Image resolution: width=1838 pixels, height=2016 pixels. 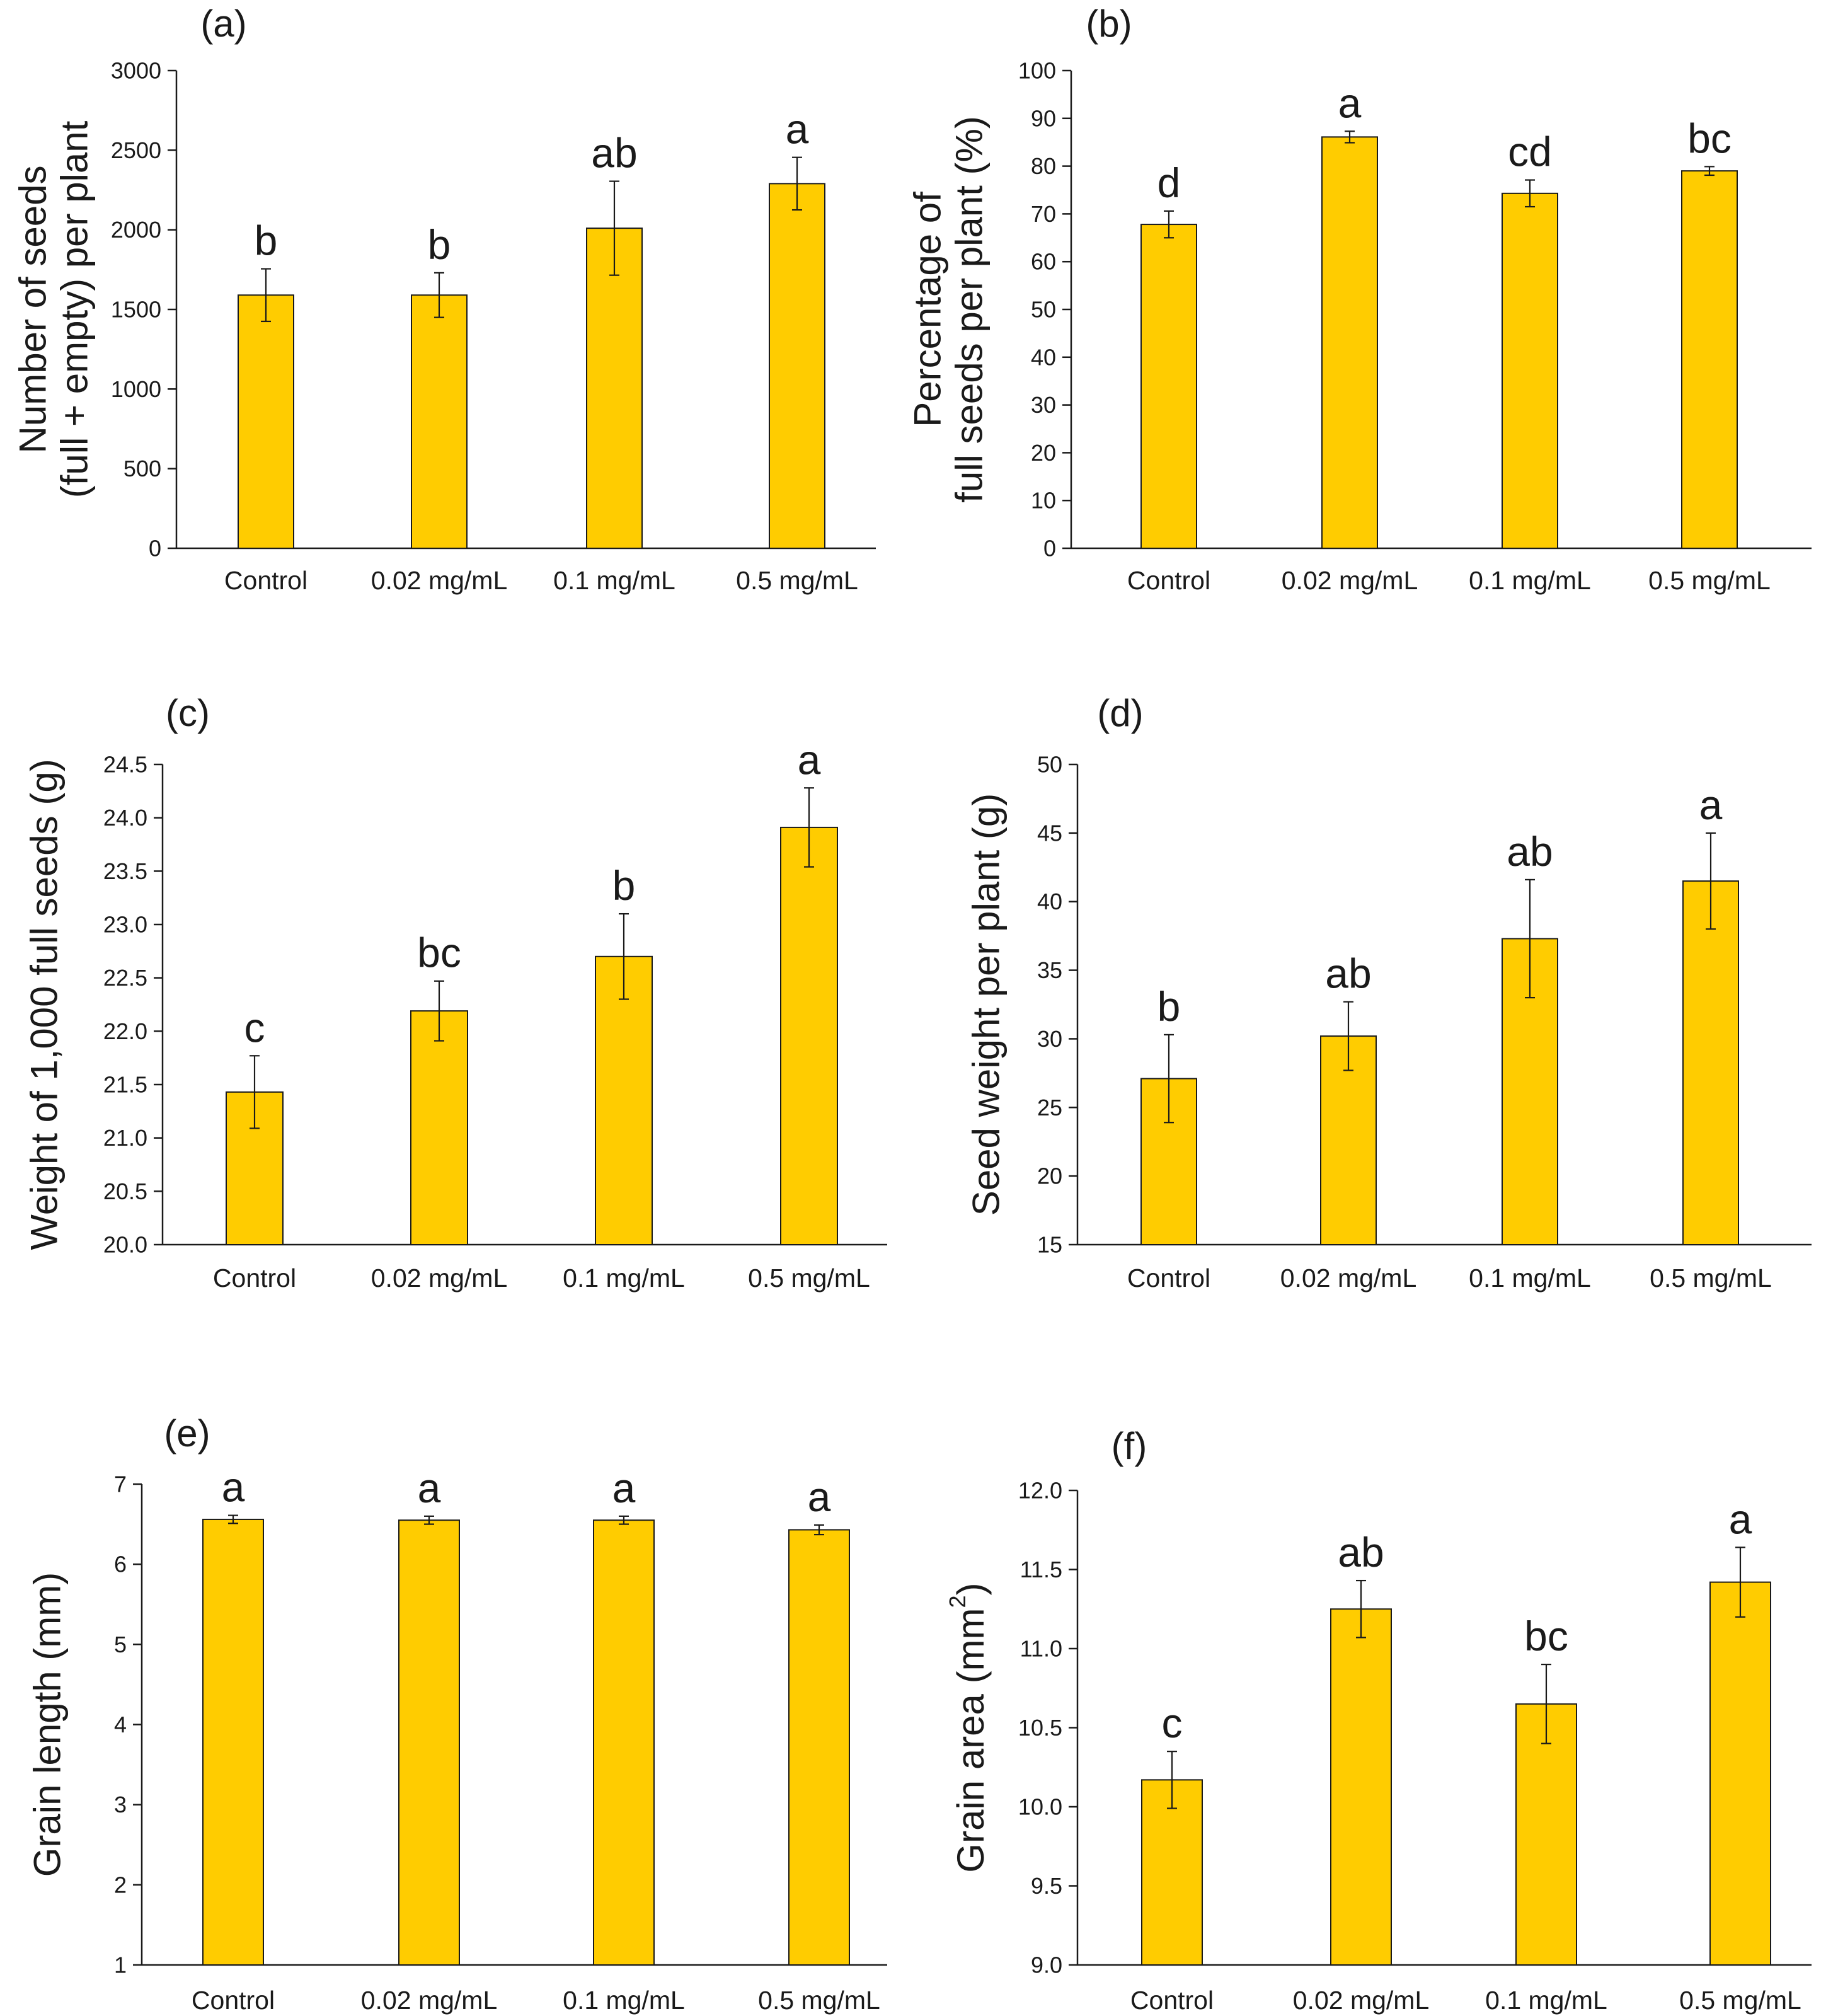 I want to click on chart-0-y-axis-title: (full + empty) per plant, so click(x=75, y=309).